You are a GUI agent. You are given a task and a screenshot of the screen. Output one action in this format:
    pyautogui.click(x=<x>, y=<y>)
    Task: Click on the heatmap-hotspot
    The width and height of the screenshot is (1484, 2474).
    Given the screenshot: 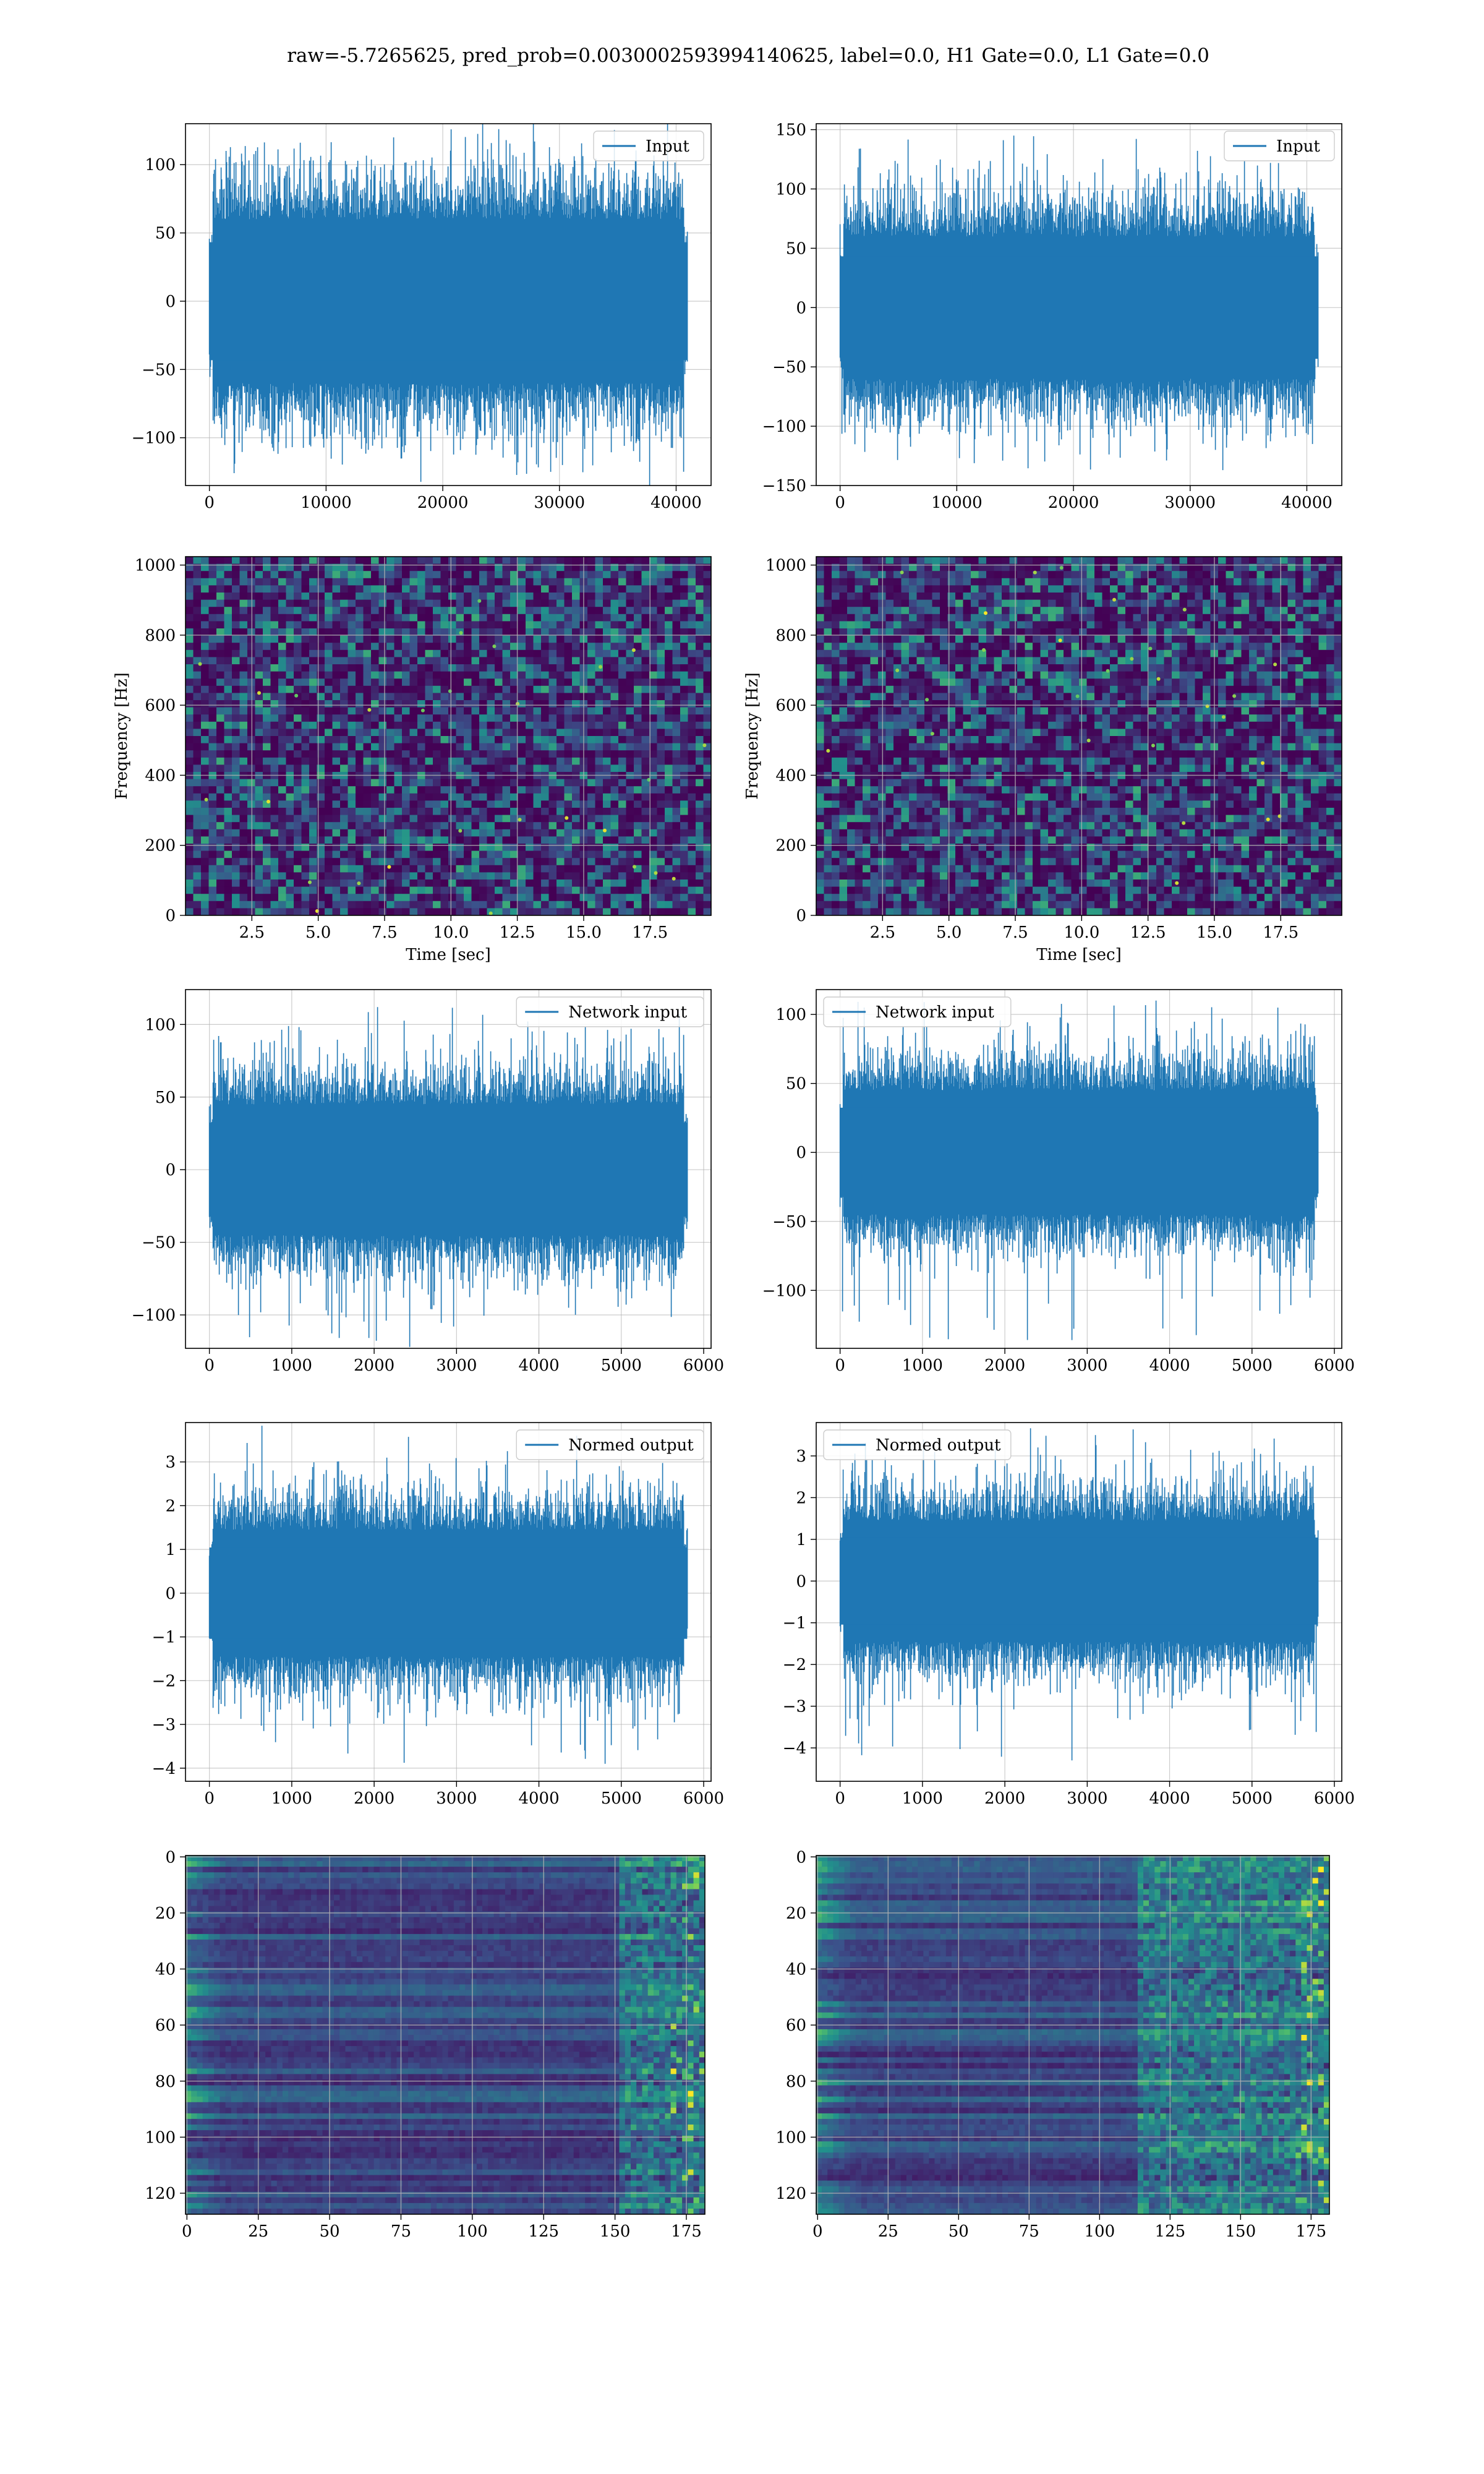 What is the action you would take?
    pyautogui.click(x=490, y=913)
    